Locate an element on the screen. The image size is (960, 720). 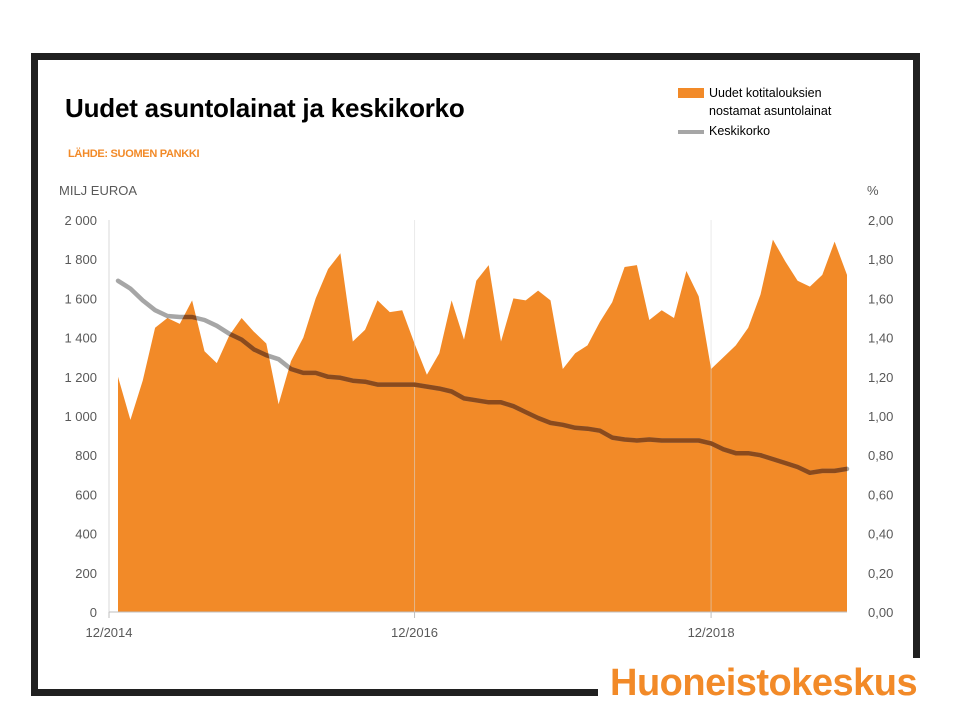
legend-swatch-area is located at coordinates (691, 93).